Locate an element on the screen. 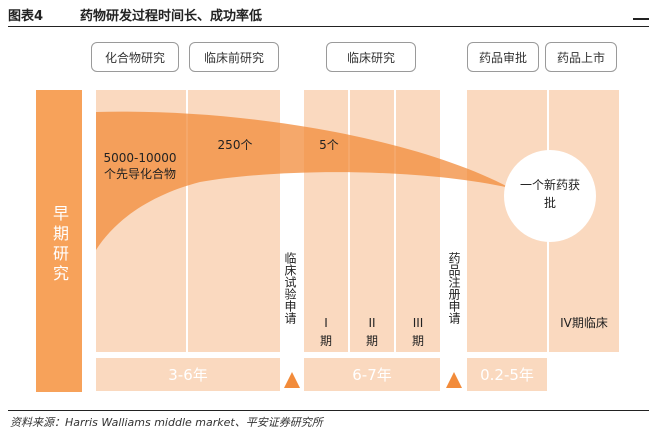 Image resolution: width=657 pixels, height=433 pixels. duration-clinical: 6-7年 is located at coordinates (372, 374).